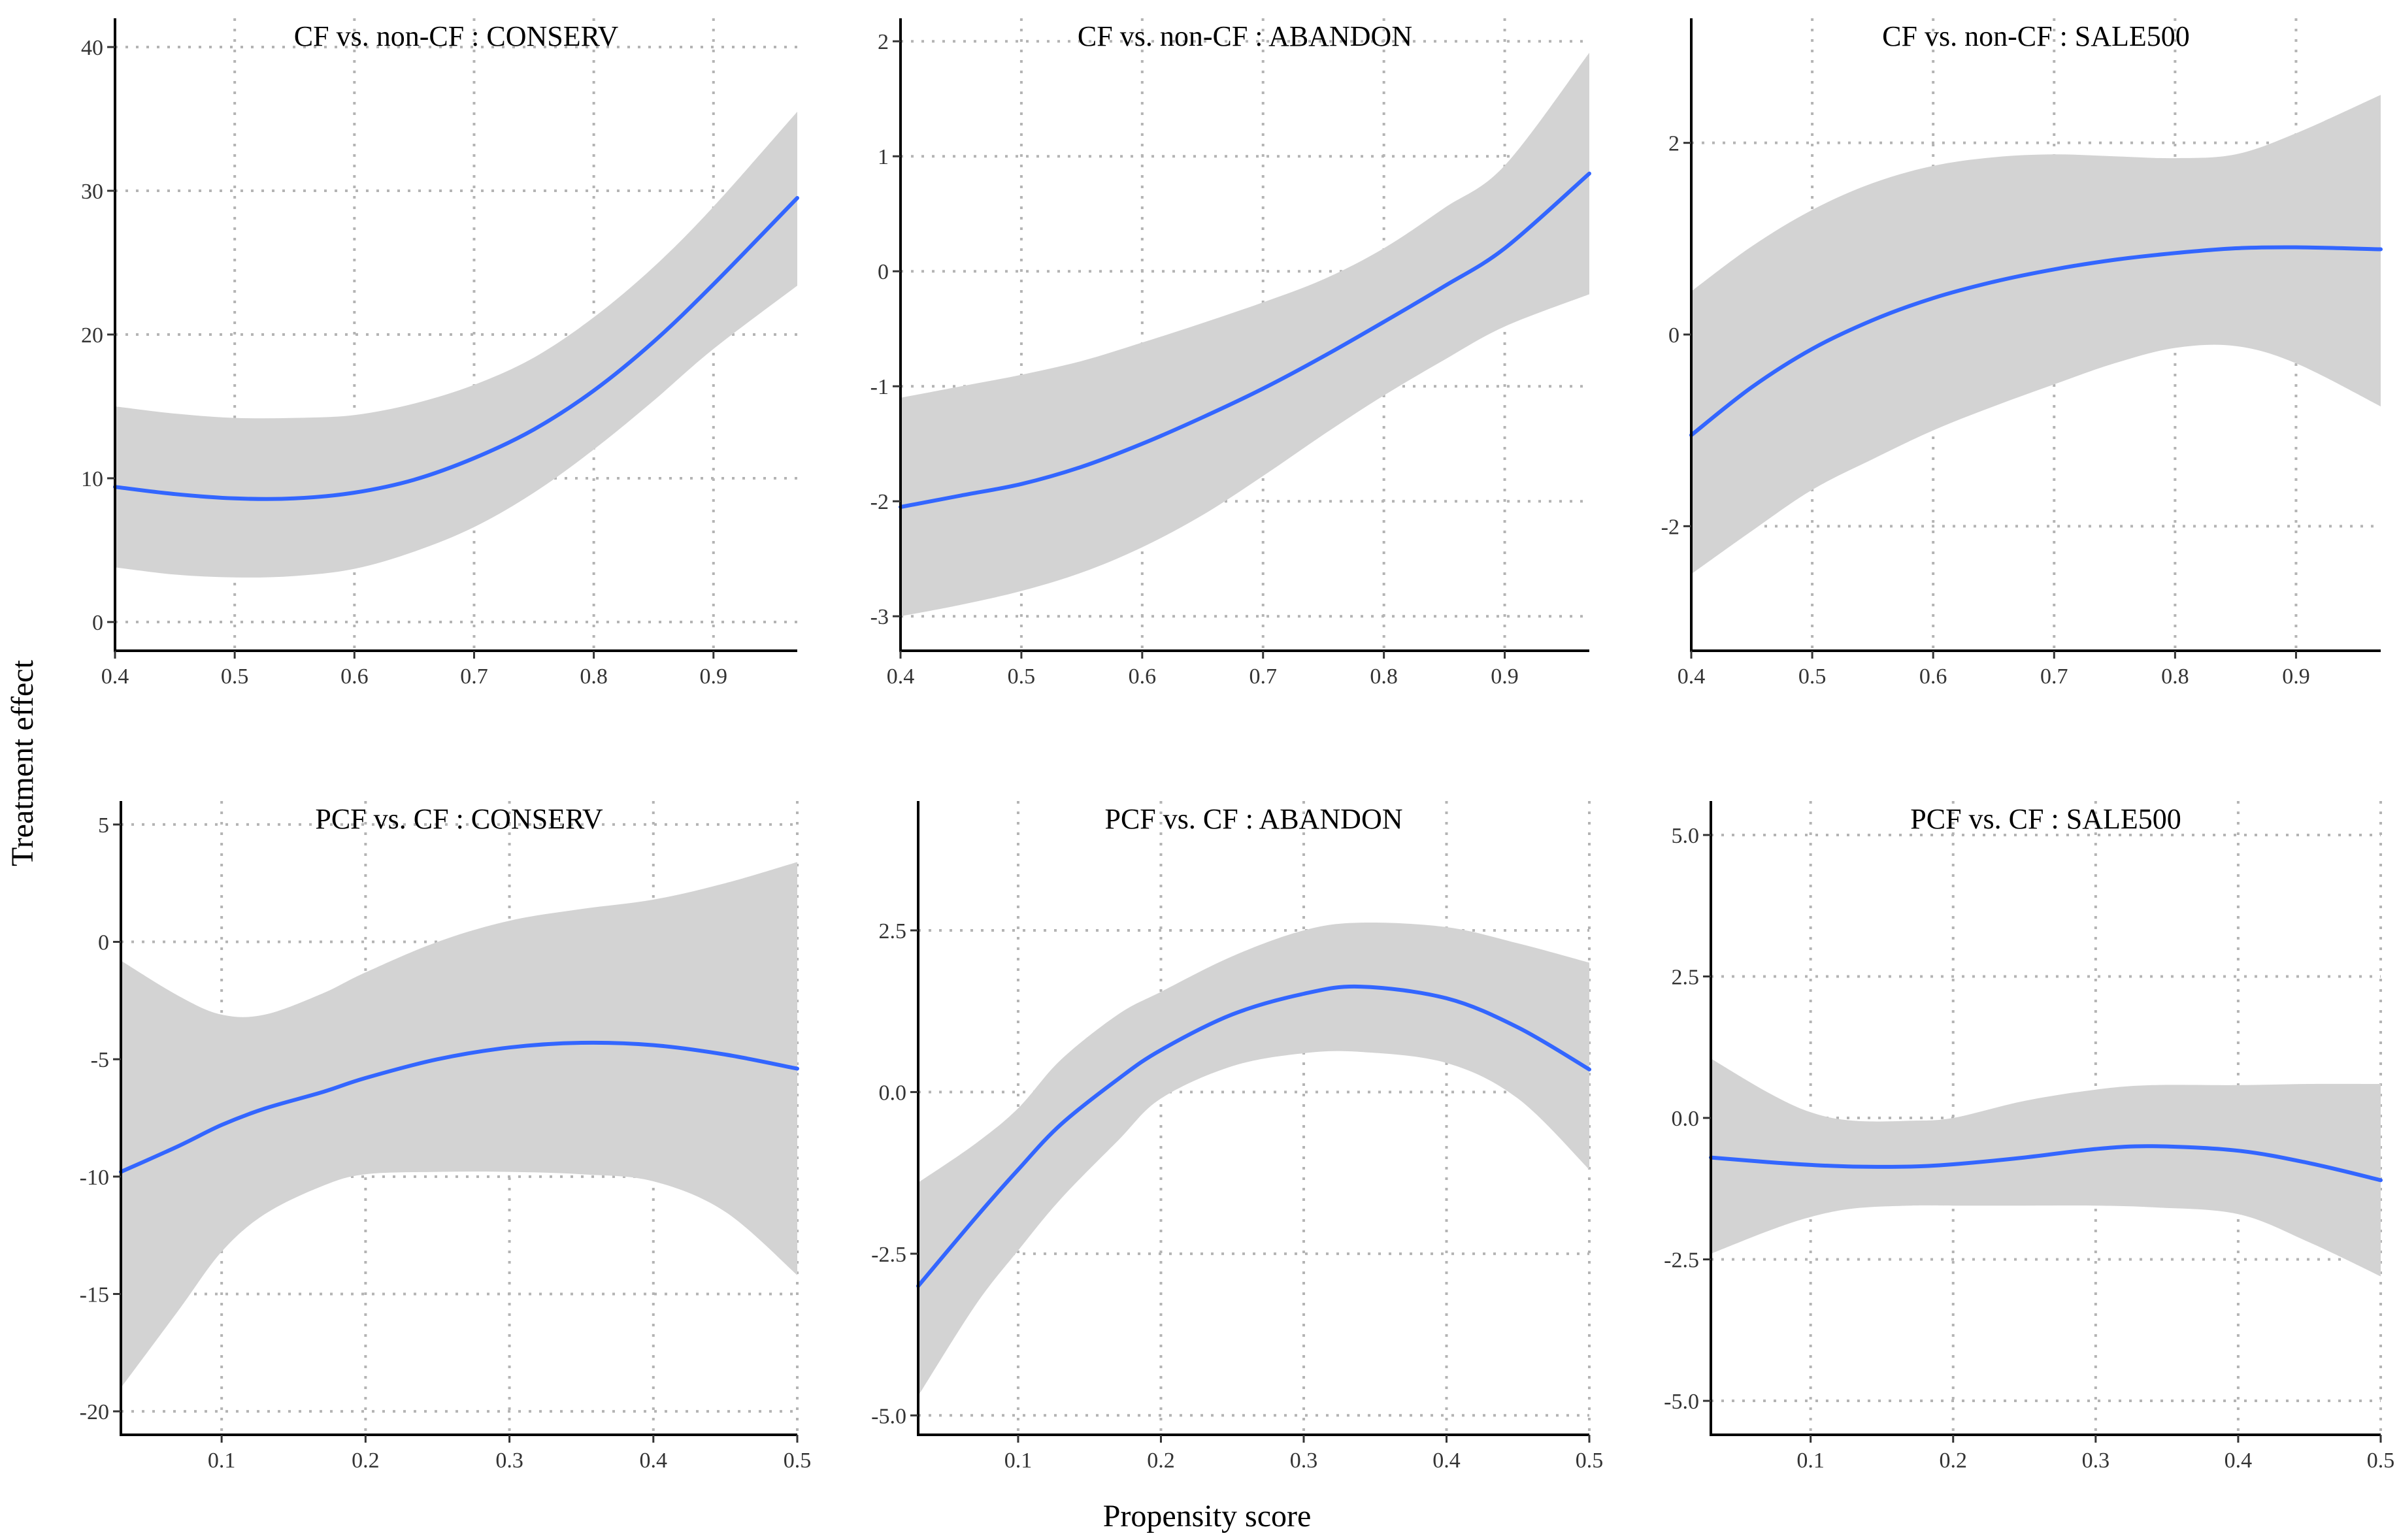  I want to click on y-tick-label: 30, so click(92, 192).